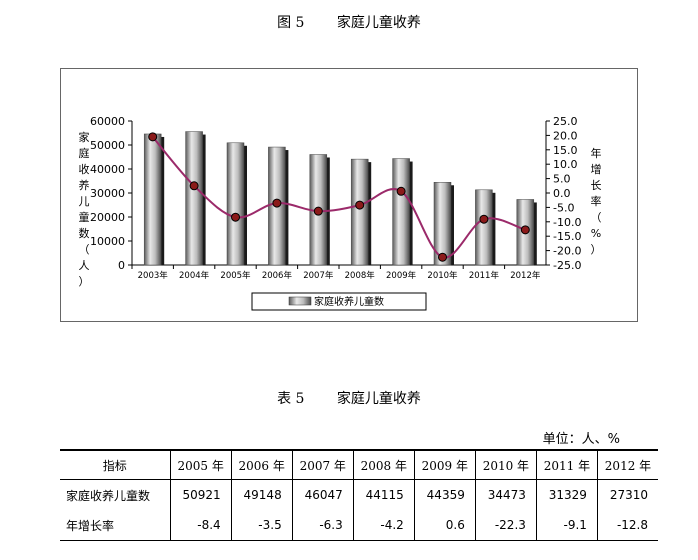 This screenshot has width=698, height=560. What do you see at coordinates (291, 399) in the screenshot?
I see `table-label: 表 5` at bounding box center [291, 399].